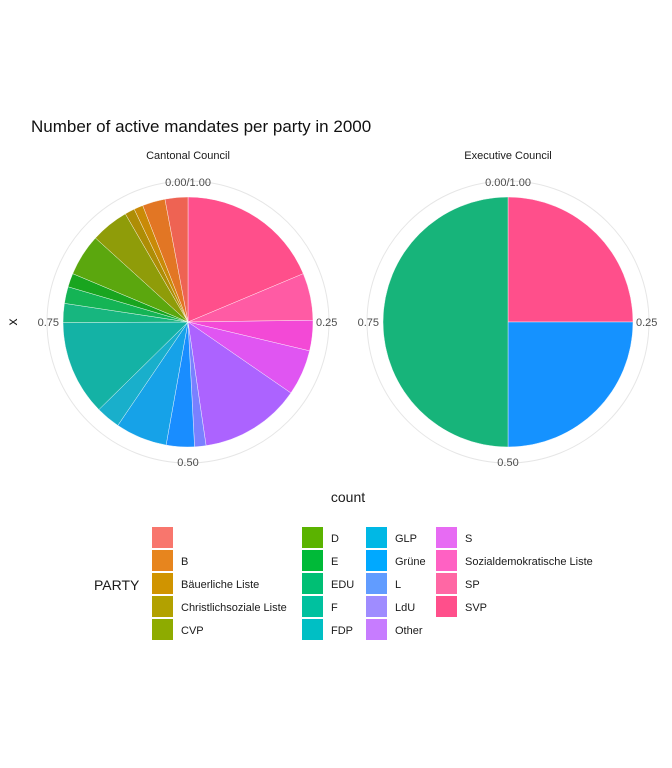 Image resolution: width=672 pixels, height=768 pixels. I want to click on y-axis-title: x, so click(12, 322).